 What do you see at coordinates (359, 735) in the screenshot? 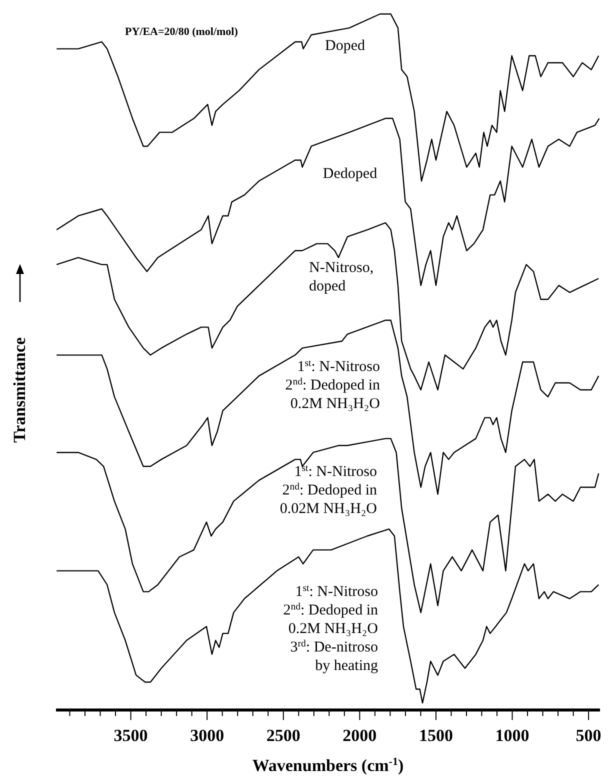
I see `x-tick-label: 2000` at bounding box center [359, 735].